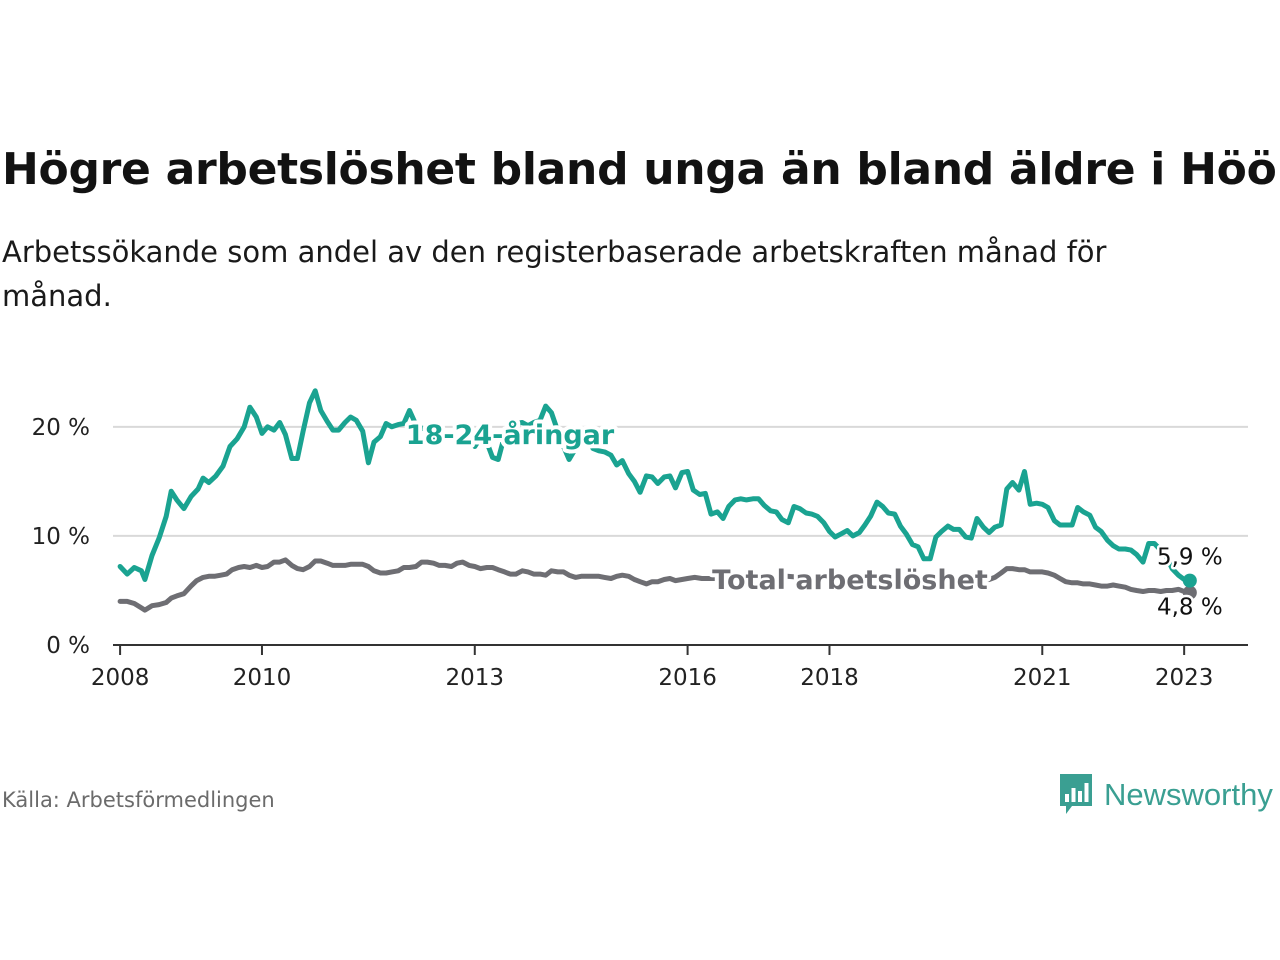 This screenshot has width=1280, height=960. I want to click on series-line-total, so click(655, 585).